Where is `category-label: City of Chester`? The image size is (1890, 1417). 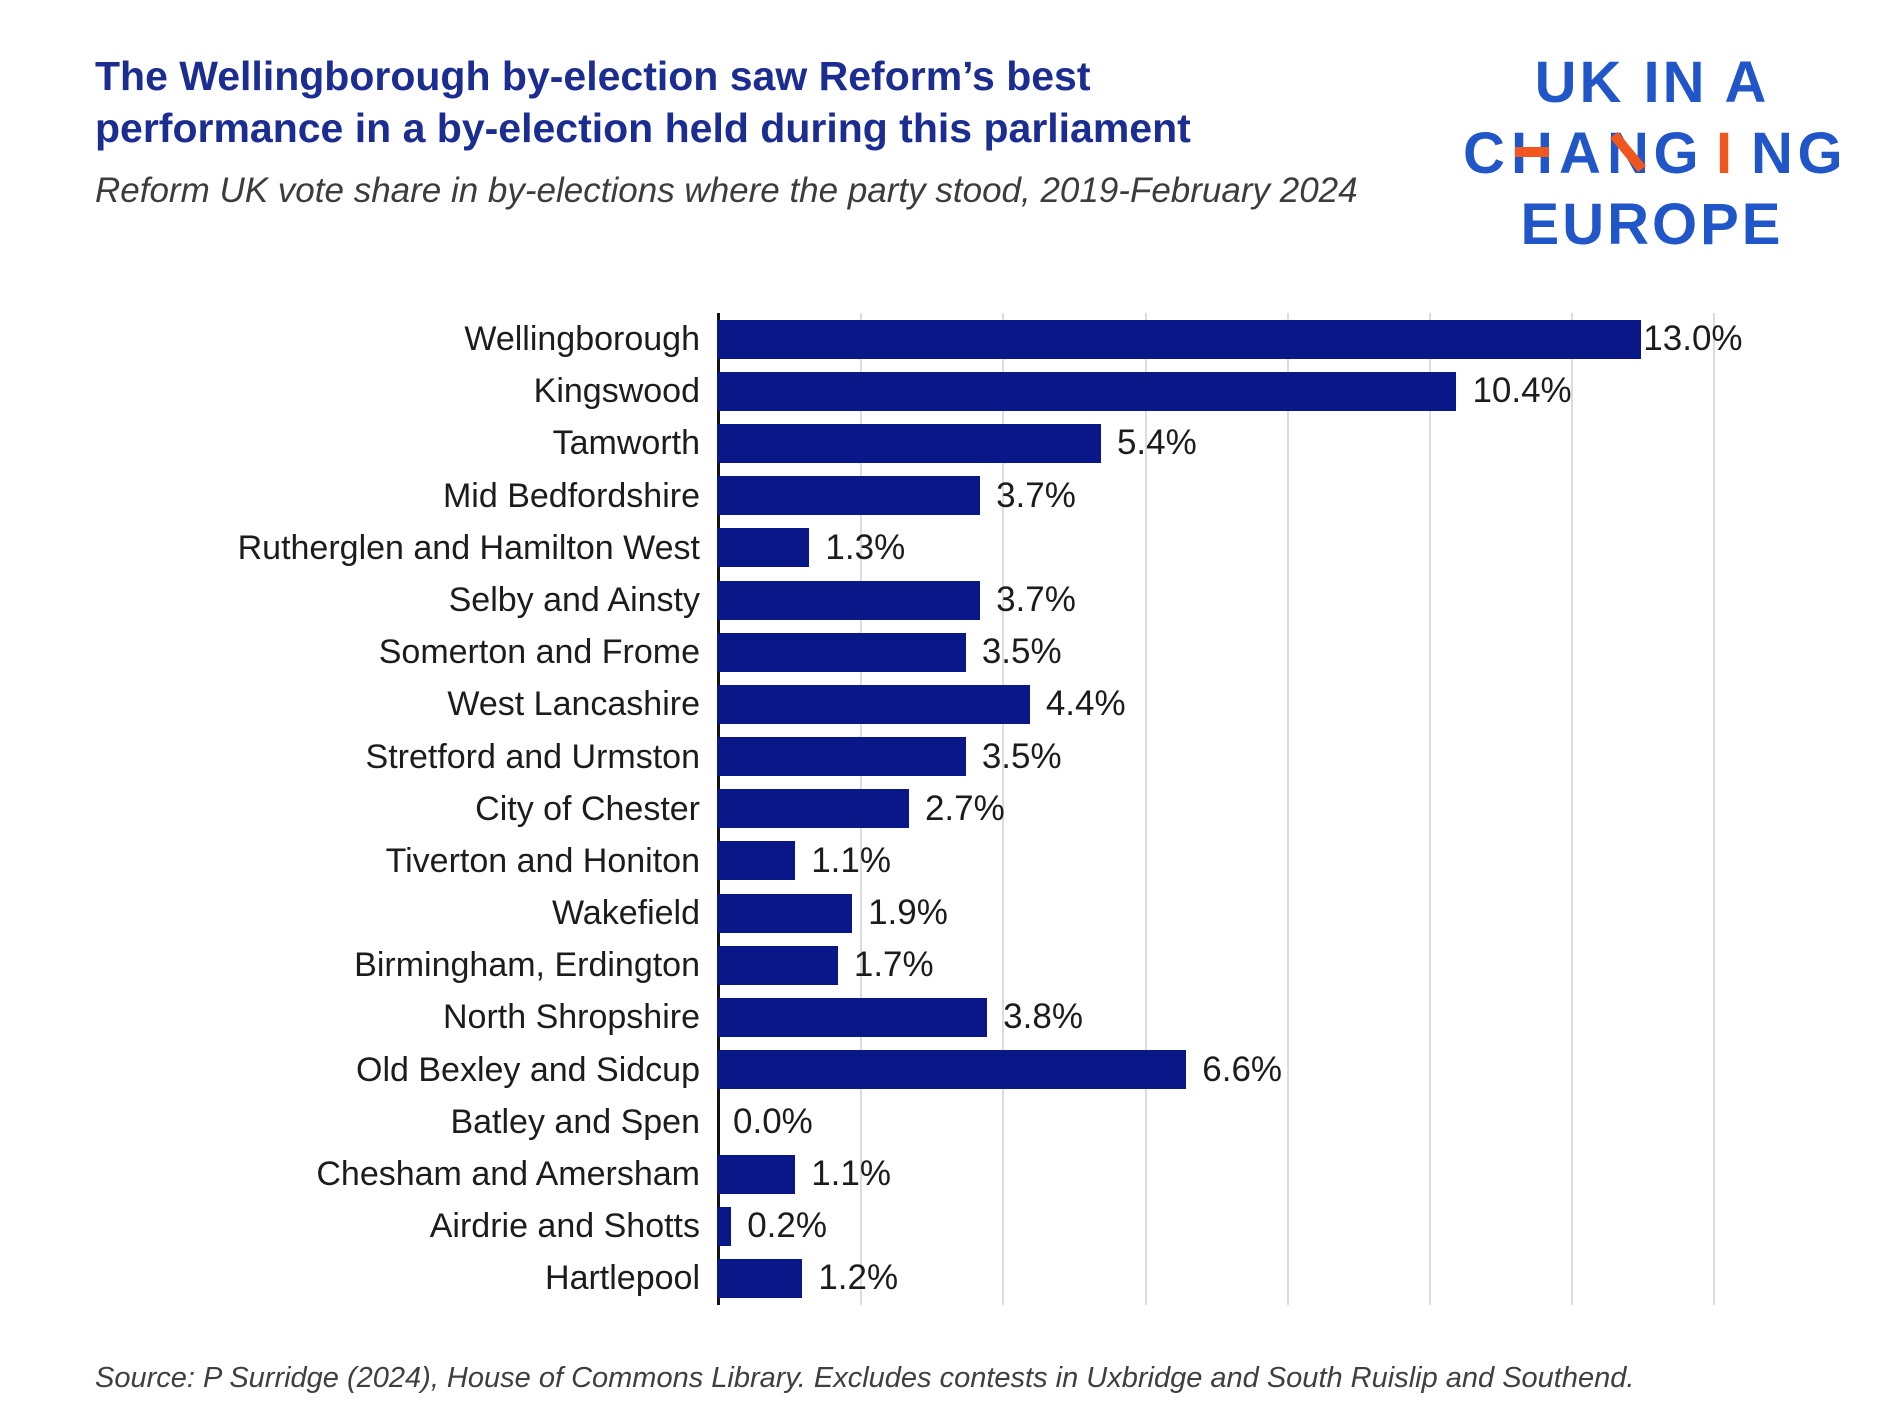 category-label: City of Chester is located at coordinates (587, 808).